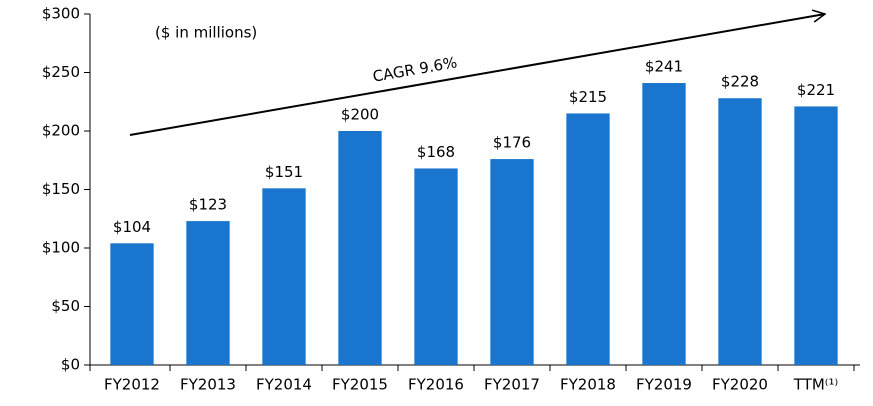 The image size is (873, 406). Describe the element at coordinates (664, 385) in the screenshot. I see `x-tick-label: FY2019` at that location.